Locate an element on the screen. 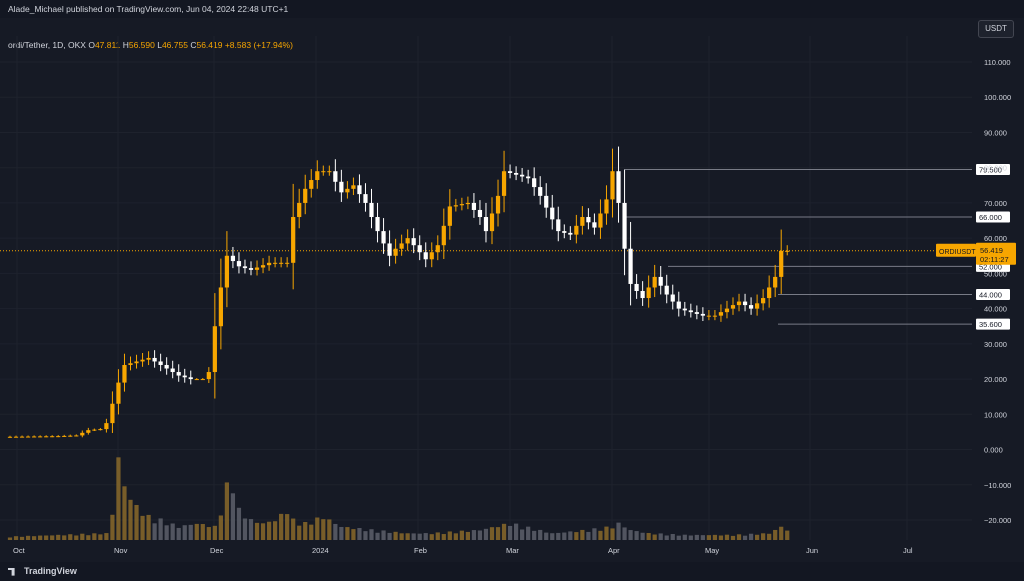 The width and height of the screenshot is (1024, 581). symbol-badge-bg is located at coordinates (956, 250).